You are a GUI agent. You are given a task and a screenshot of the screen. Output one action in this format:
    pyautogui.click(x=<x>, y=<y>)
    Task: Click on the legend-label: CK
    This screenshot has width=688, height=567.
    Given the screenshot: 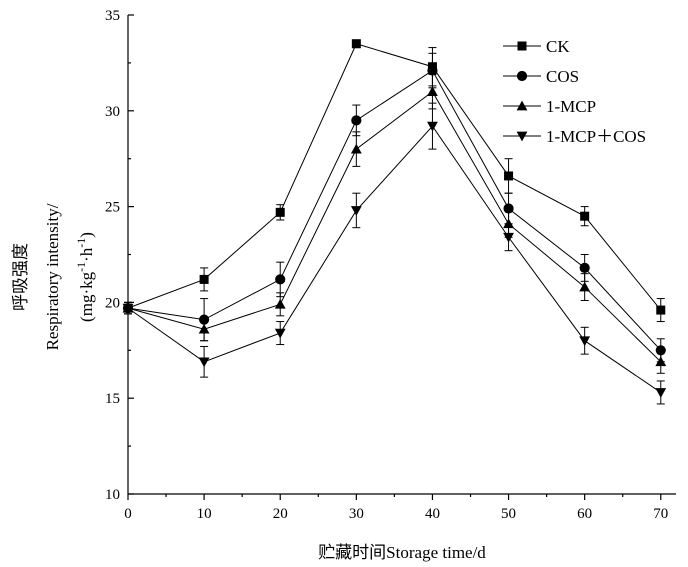 What is the action you would take?
    pyautogui.click(x=558, y=46)
    